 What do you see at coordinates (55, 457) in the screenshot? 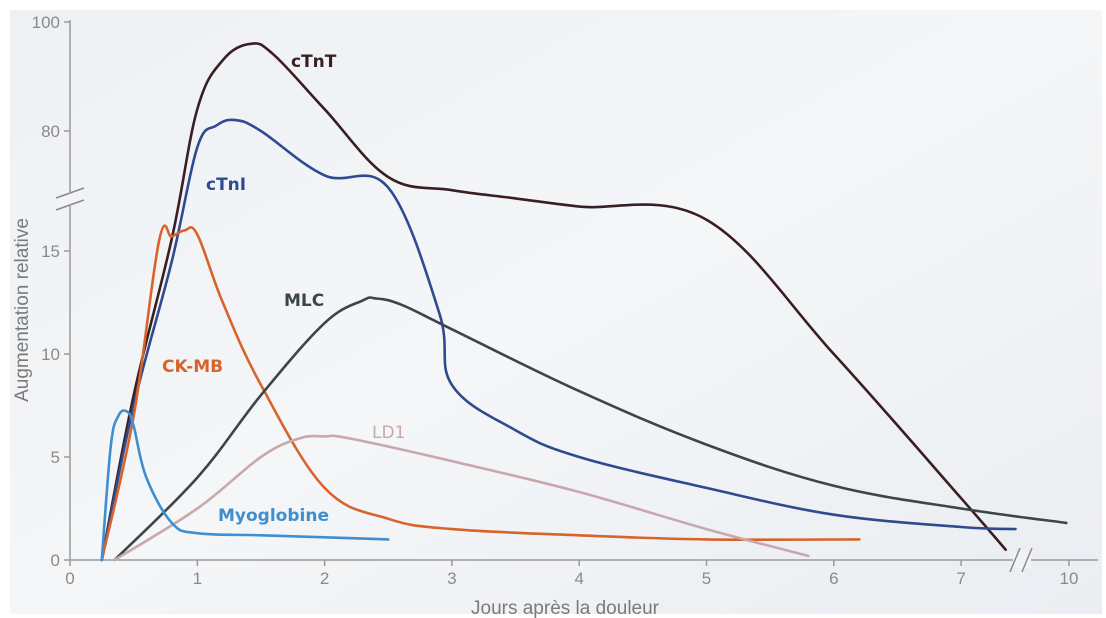
I see `y-tick-label: 5` at bounding box center [55, 457].